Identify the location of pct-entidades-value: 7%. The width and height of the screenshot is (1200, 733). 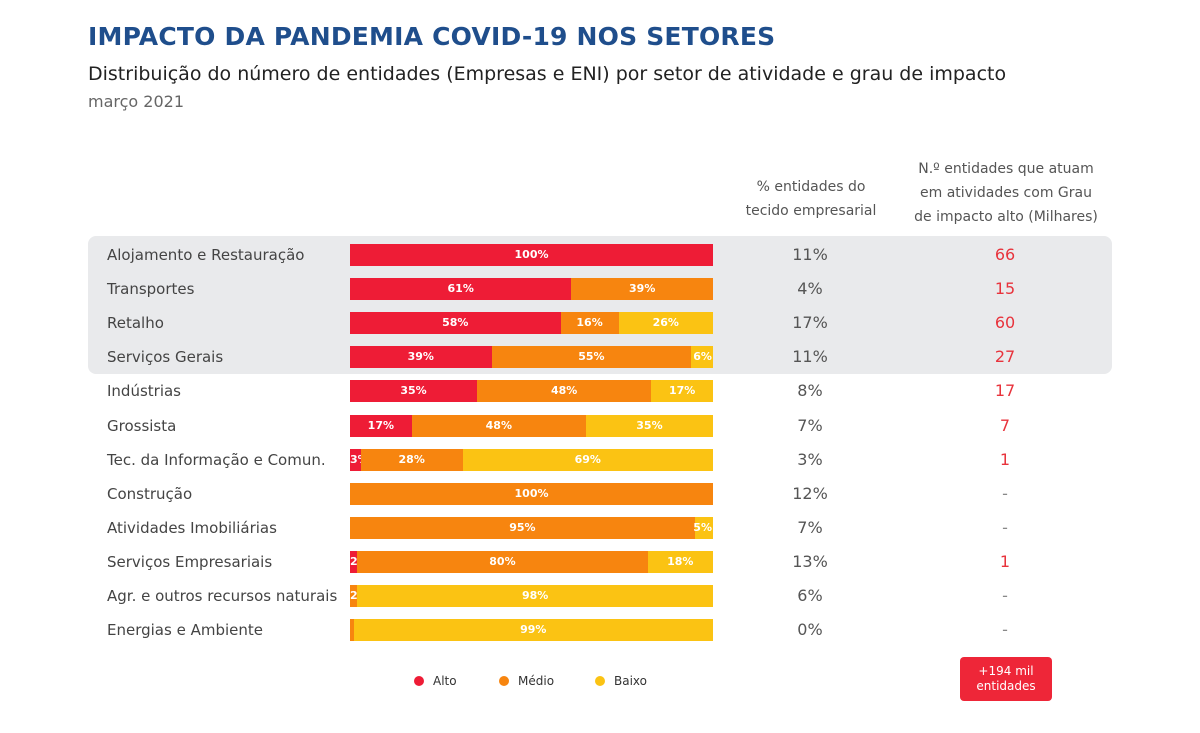
(810, 527).